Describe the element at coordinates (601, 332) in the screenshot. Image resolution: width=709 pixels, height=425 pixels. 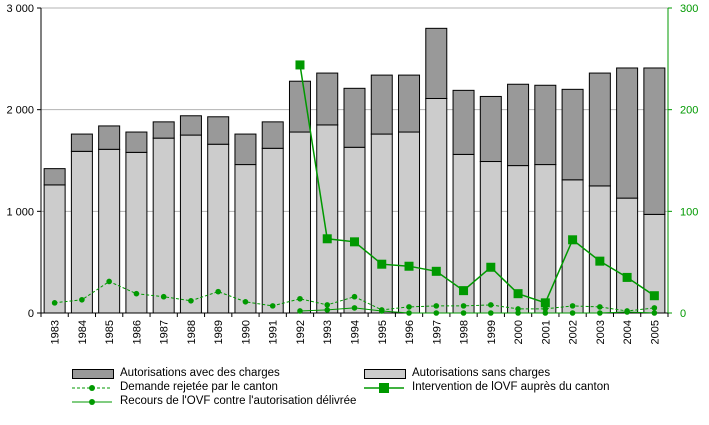
I see `x-tick-label: 2003` at that location.